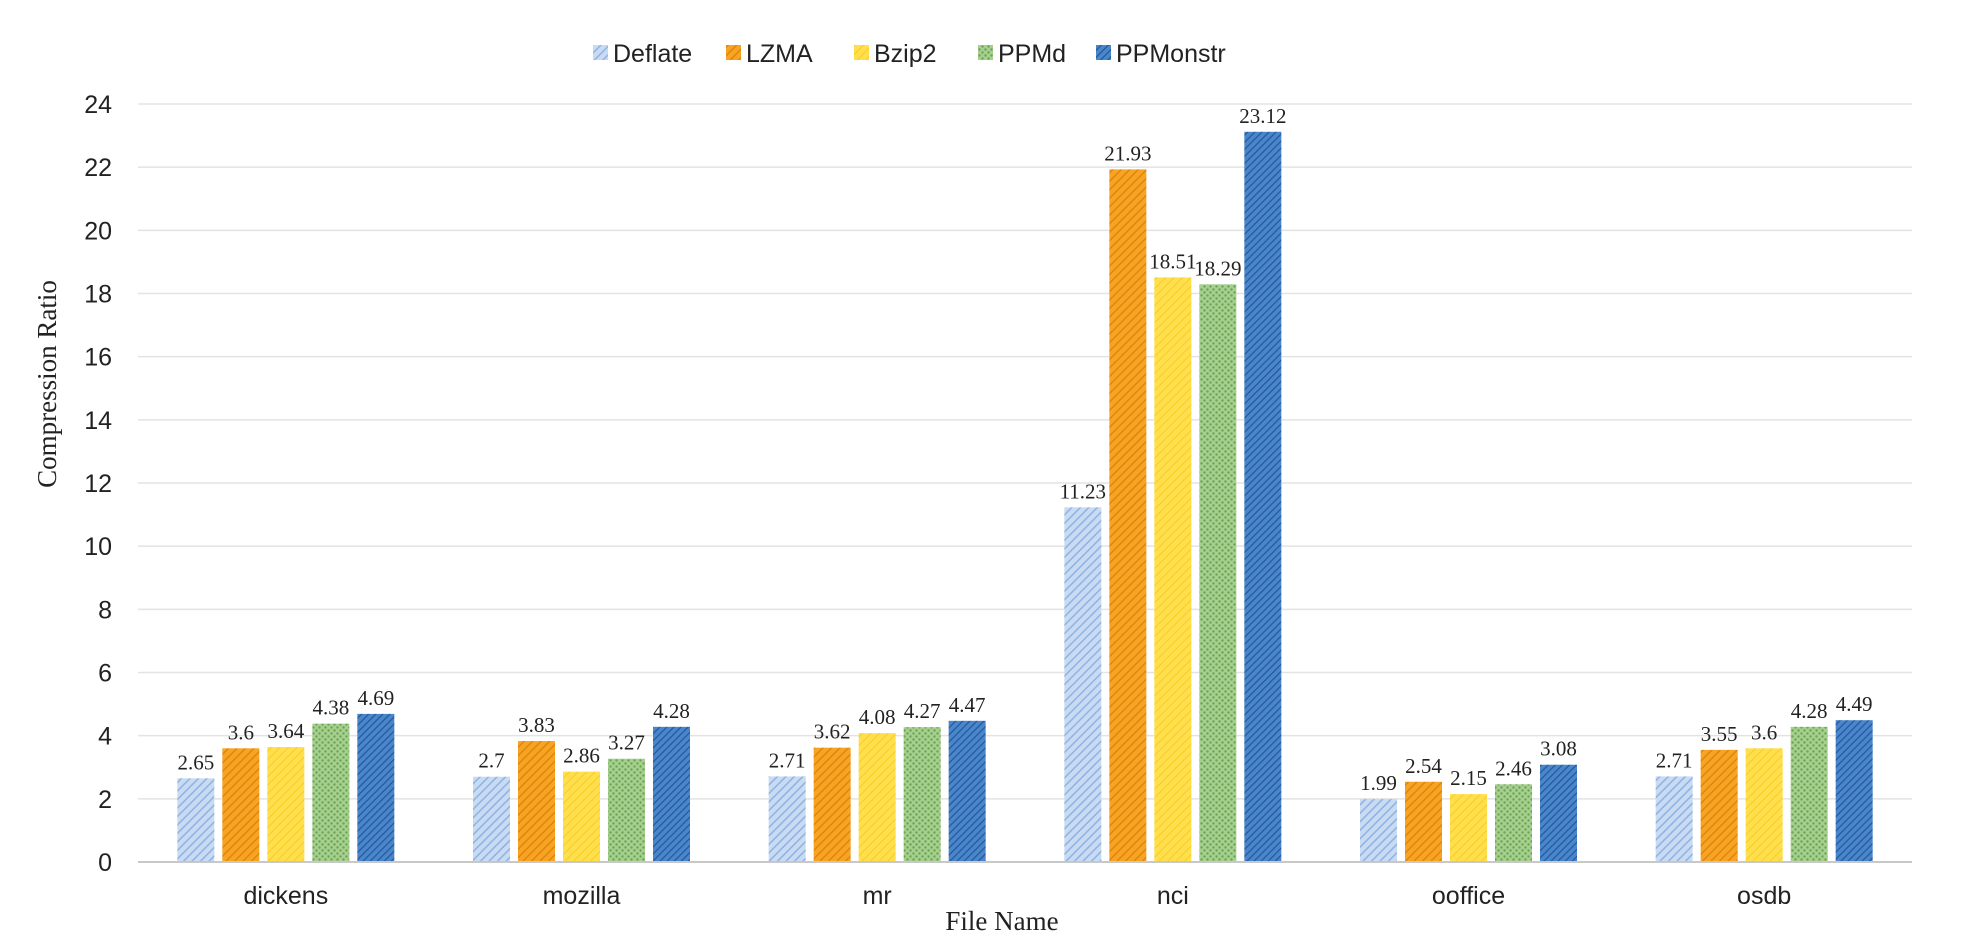  I want to click on bar-bzip2-osdb, so click(1764, 805).